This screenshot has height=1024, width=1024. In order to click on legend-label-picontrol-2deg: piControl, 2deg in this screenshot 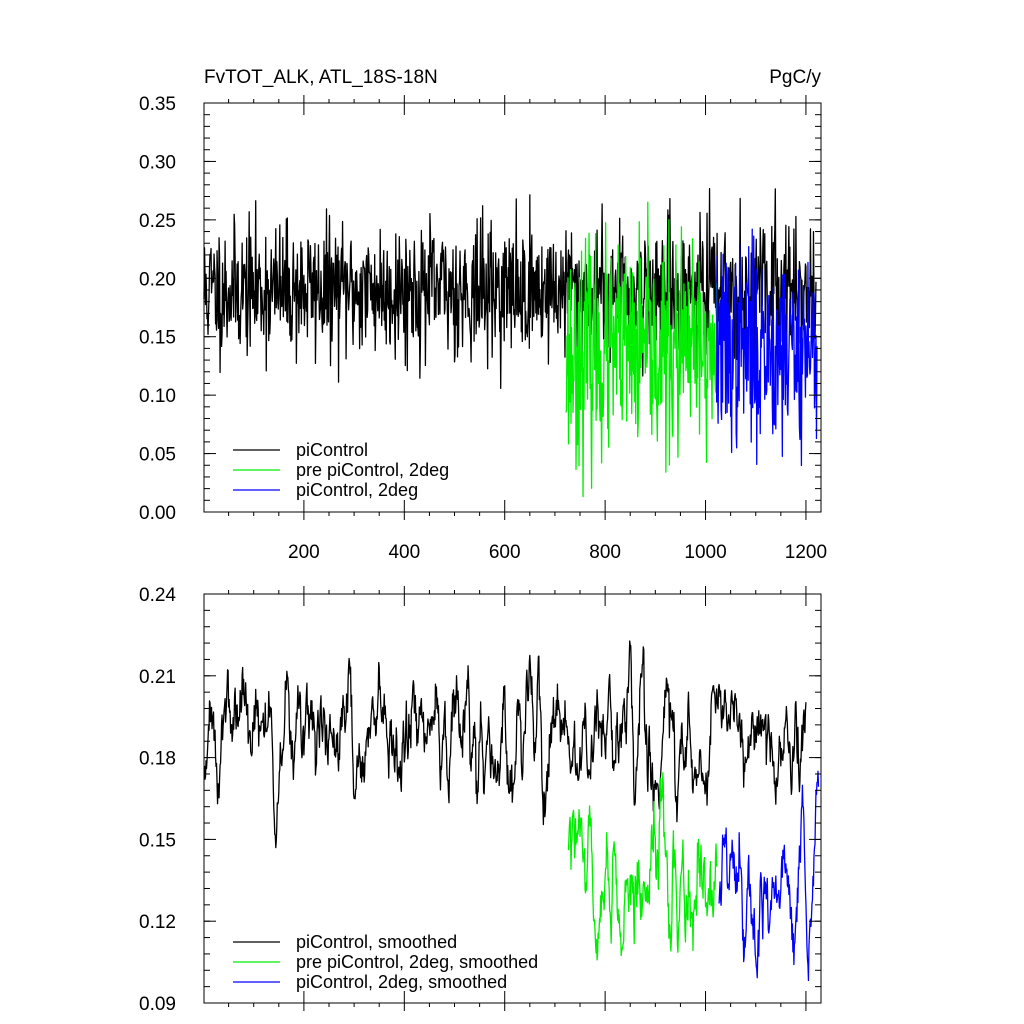, I will do `click(357, 490)`.